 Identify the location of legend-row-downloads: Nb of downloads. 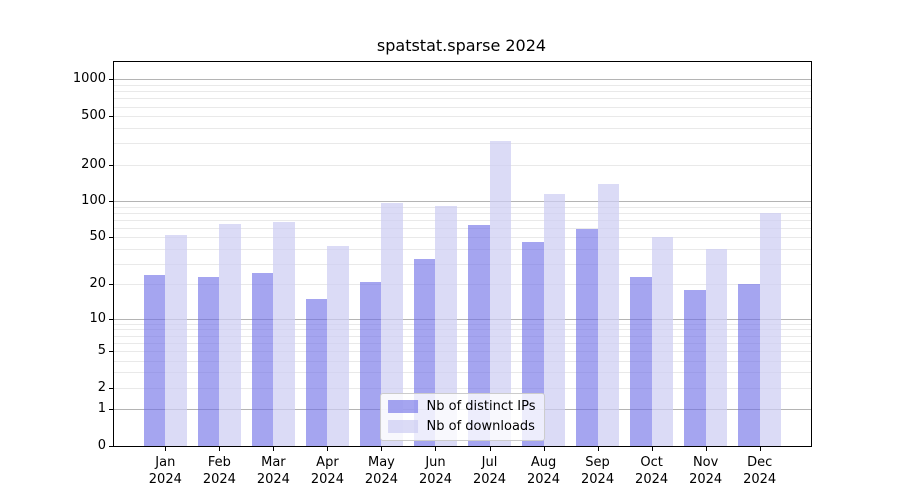
(461, 426).